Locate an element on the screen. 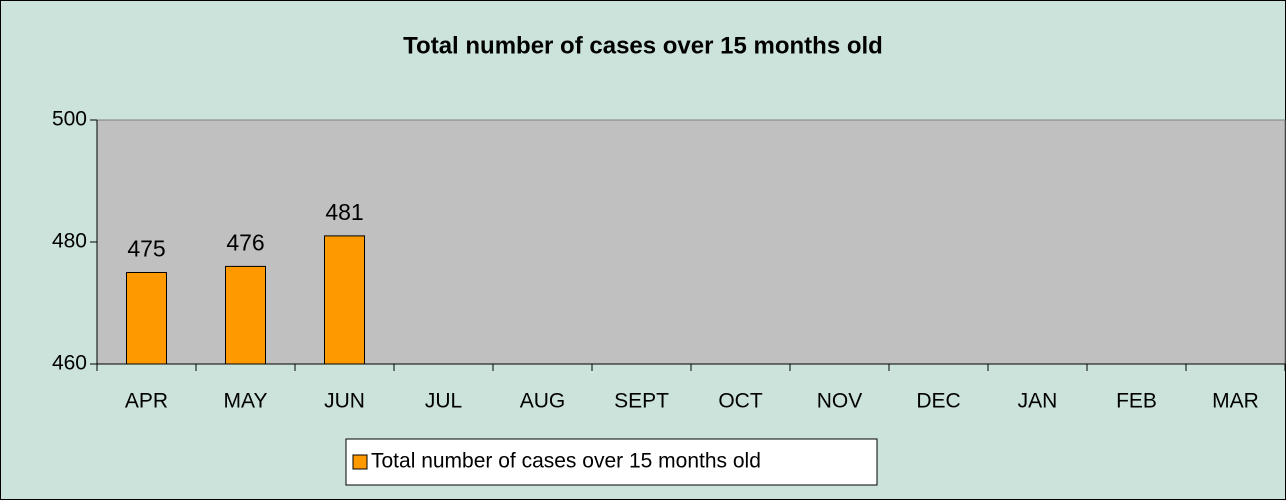  chart-title: Total number of cases over 15 months old is located at coordinates (643, 45).